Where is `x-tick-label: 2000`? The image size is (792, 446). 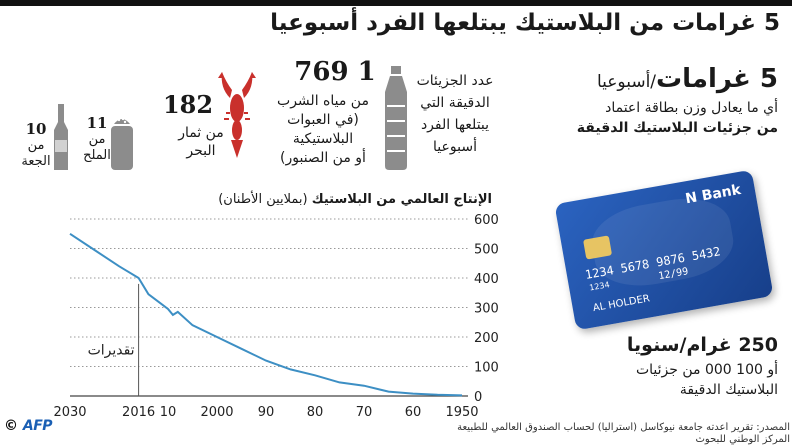 x-tick-label: 2000 is located at coordinates (216, 412).